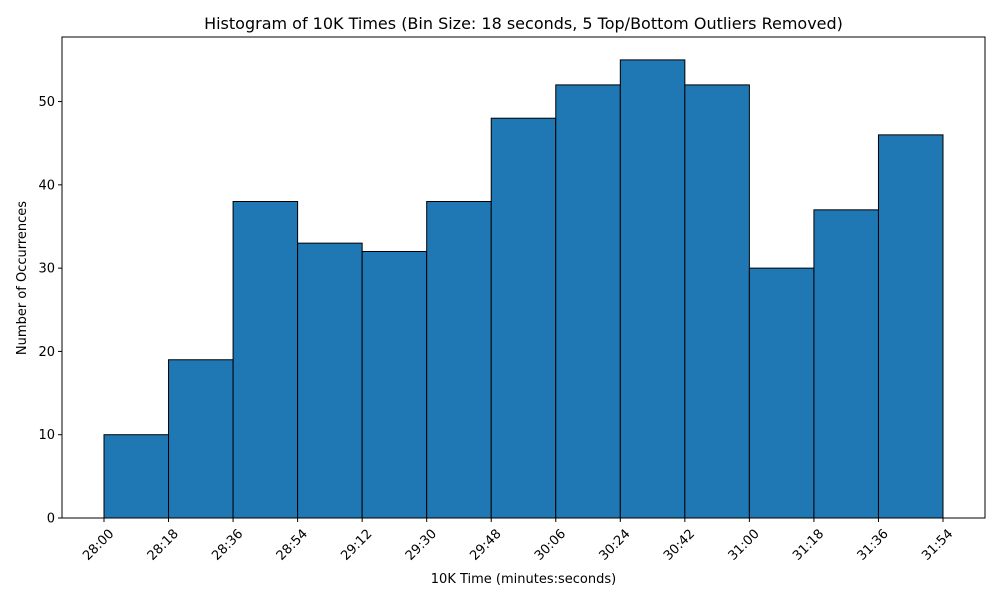  I want to click on x-axis-label: 10K Time (minutes:seconds), so click(523, 579).